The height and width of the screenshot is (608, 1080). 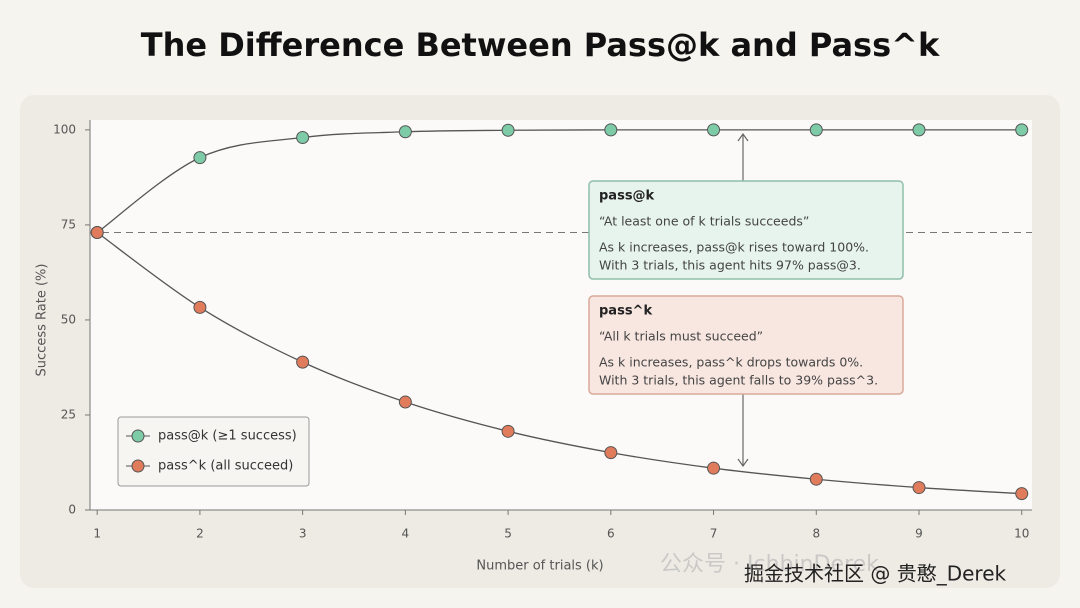 What do you see at coordinates (539, 566) in the screenshot?
I see `x-axis-label: Number of trials (k)` at bounding box center [539, 566].